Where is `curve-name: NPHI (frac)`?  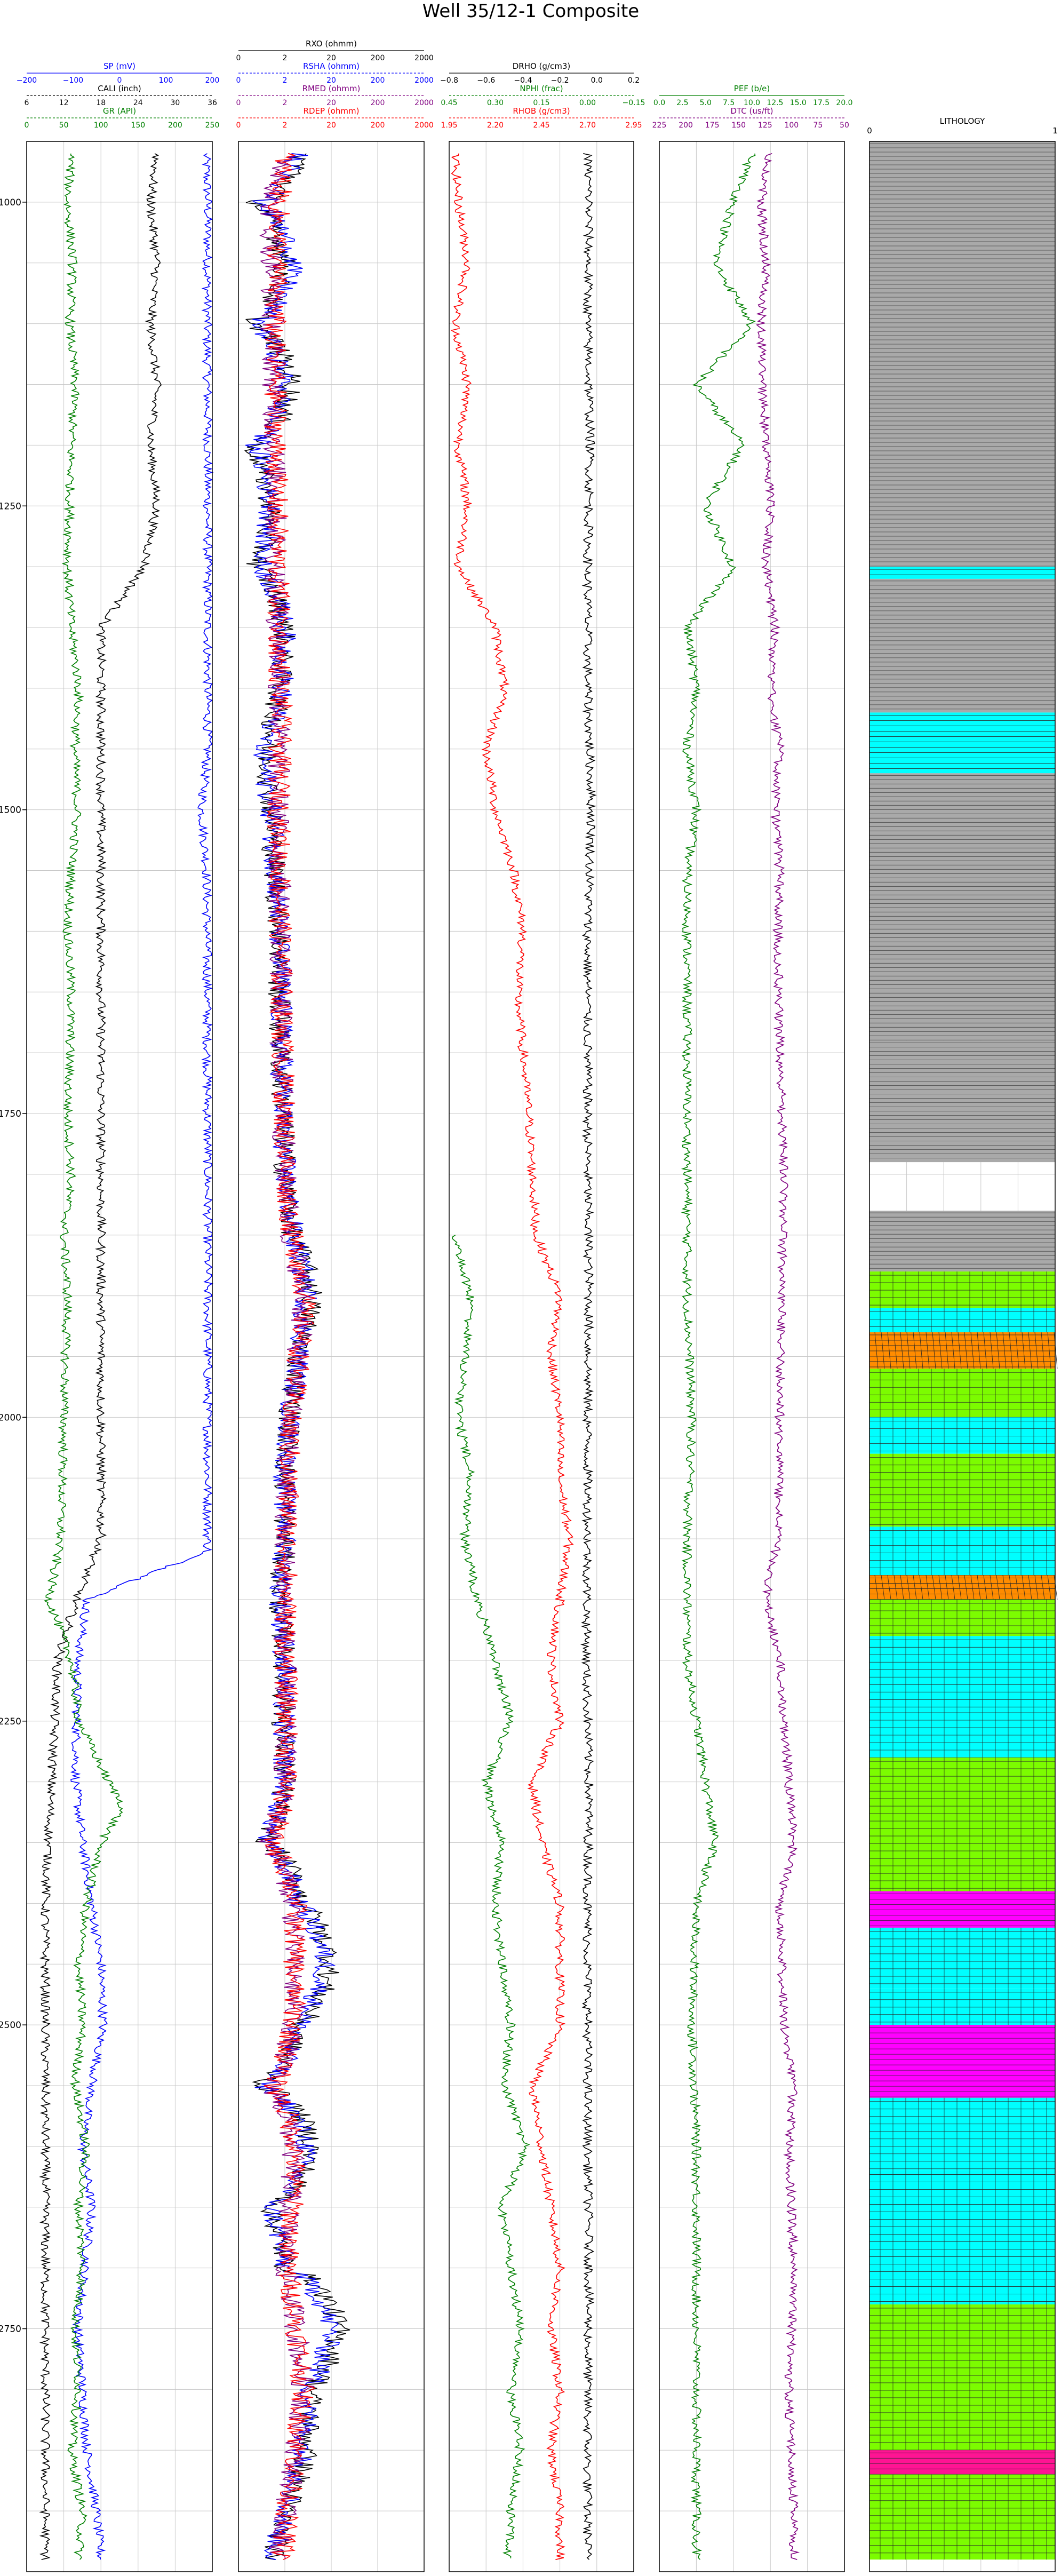
curve-name: NPHI (frac) is located at coordinates (541, 88).